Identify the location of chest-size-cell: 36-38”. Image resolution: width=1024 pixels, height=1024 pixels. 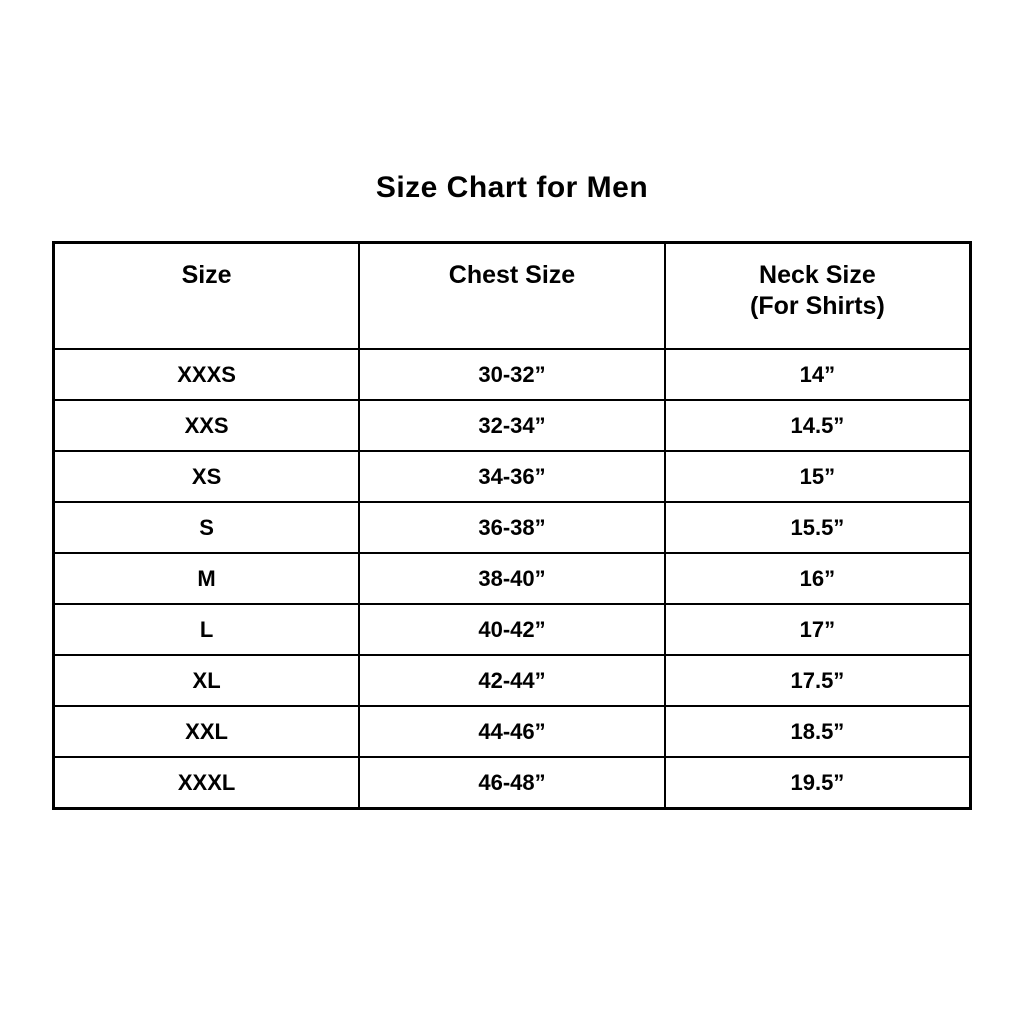
(512, 527).